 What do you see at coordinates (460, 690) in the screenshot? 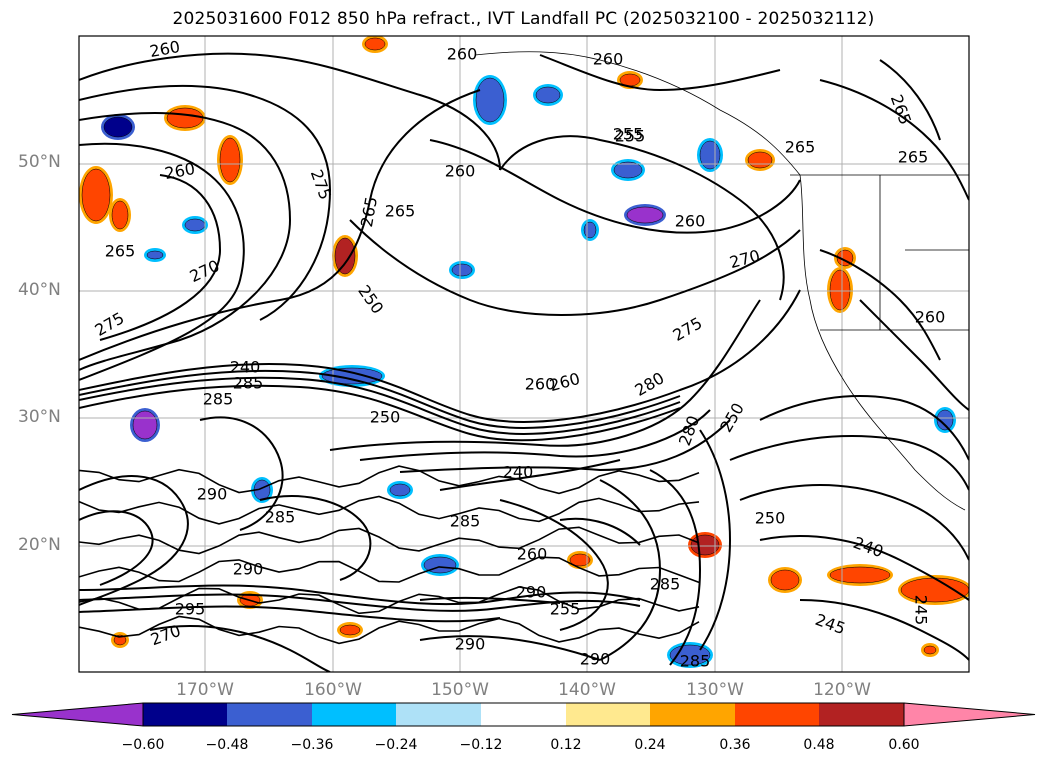
I see `lon-label-150w: 150°W` at bounding box center [460, 690].